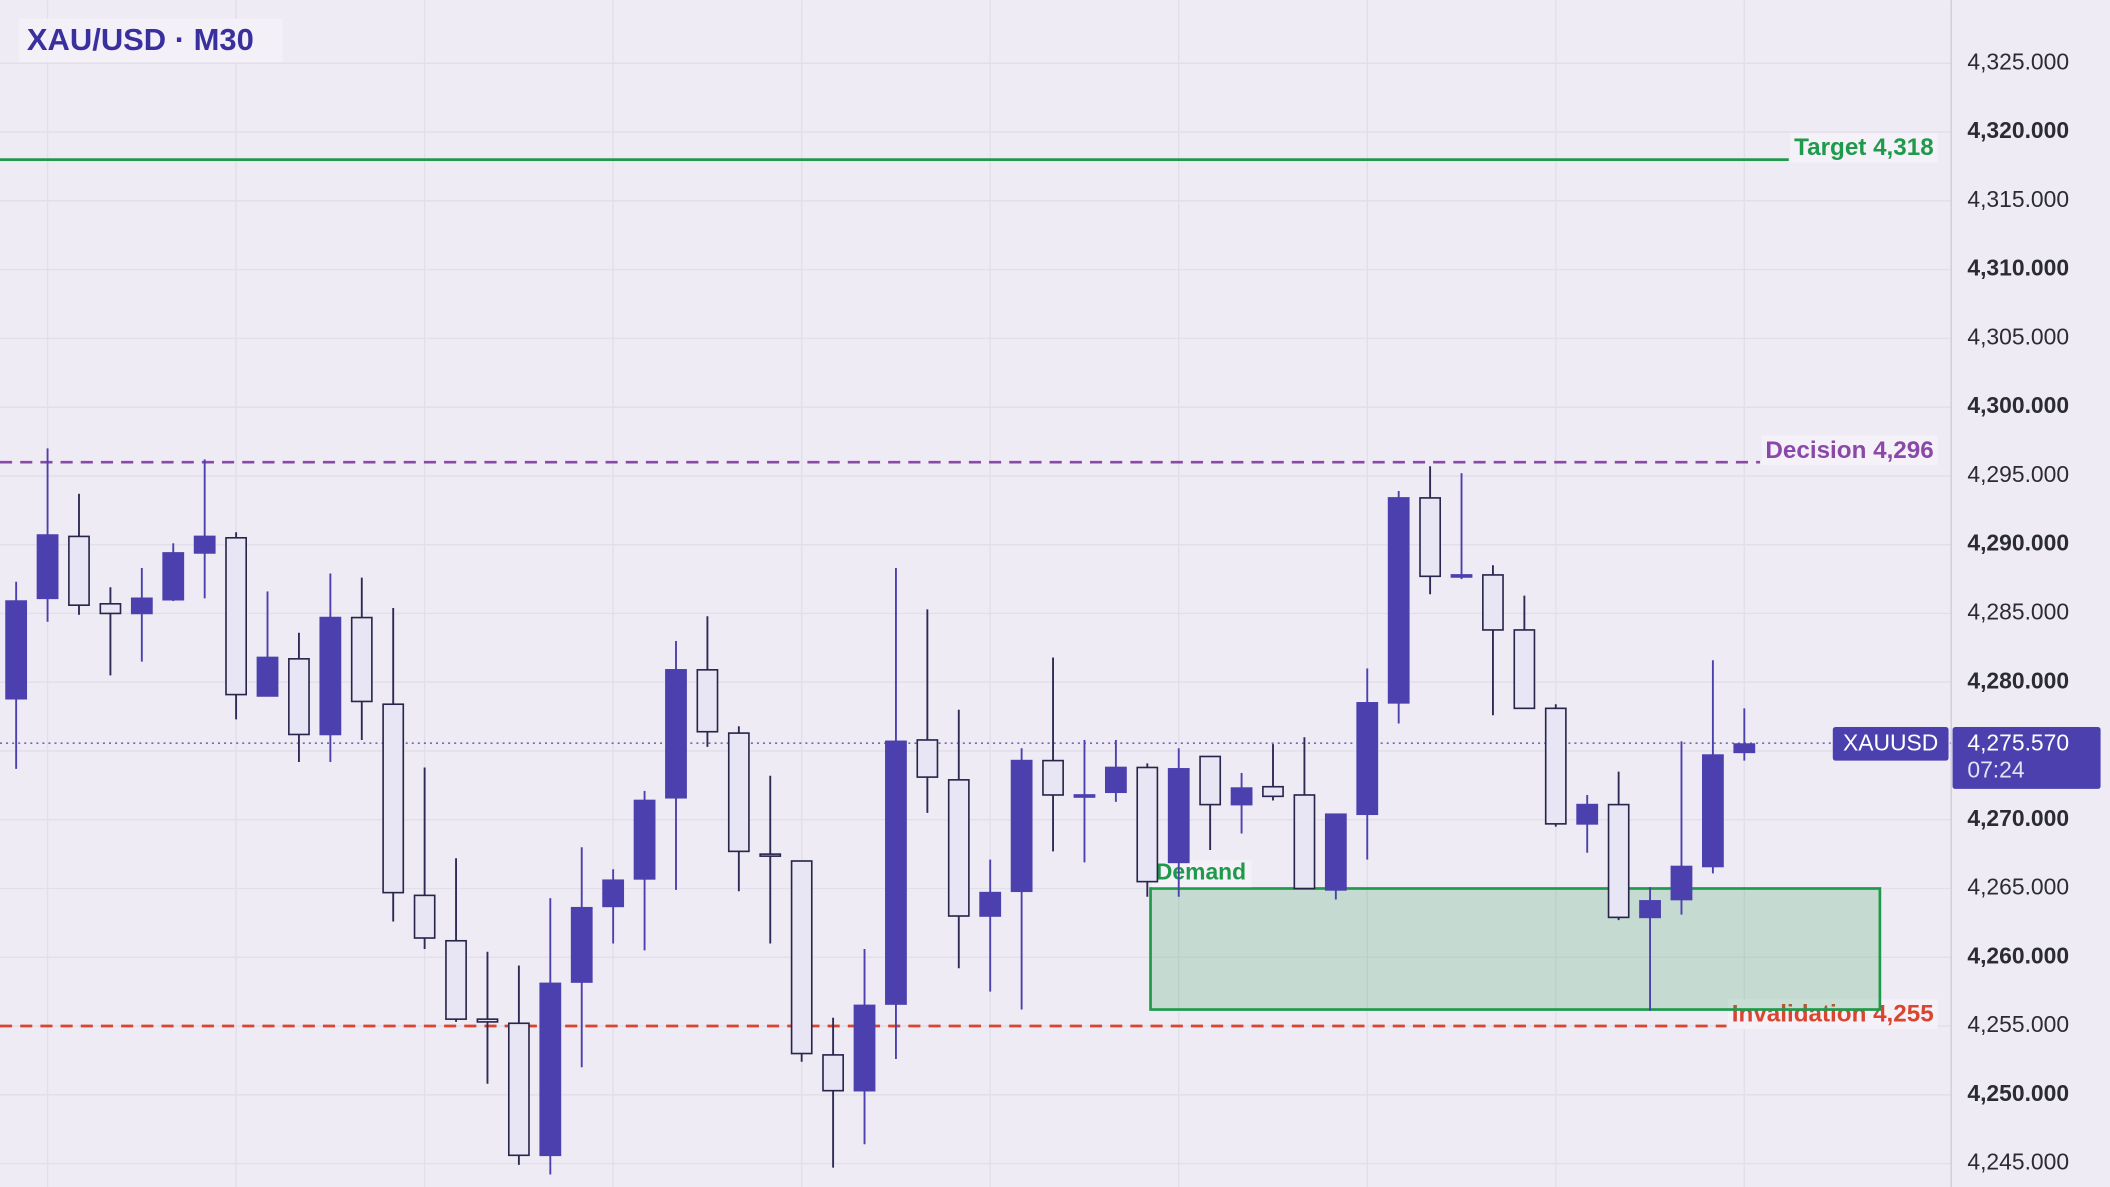  What do you see at coordinates (2018, 680) in the screenshot?
I see `y-tick-label: 4,280.000` at bounding box center [2018, 680].